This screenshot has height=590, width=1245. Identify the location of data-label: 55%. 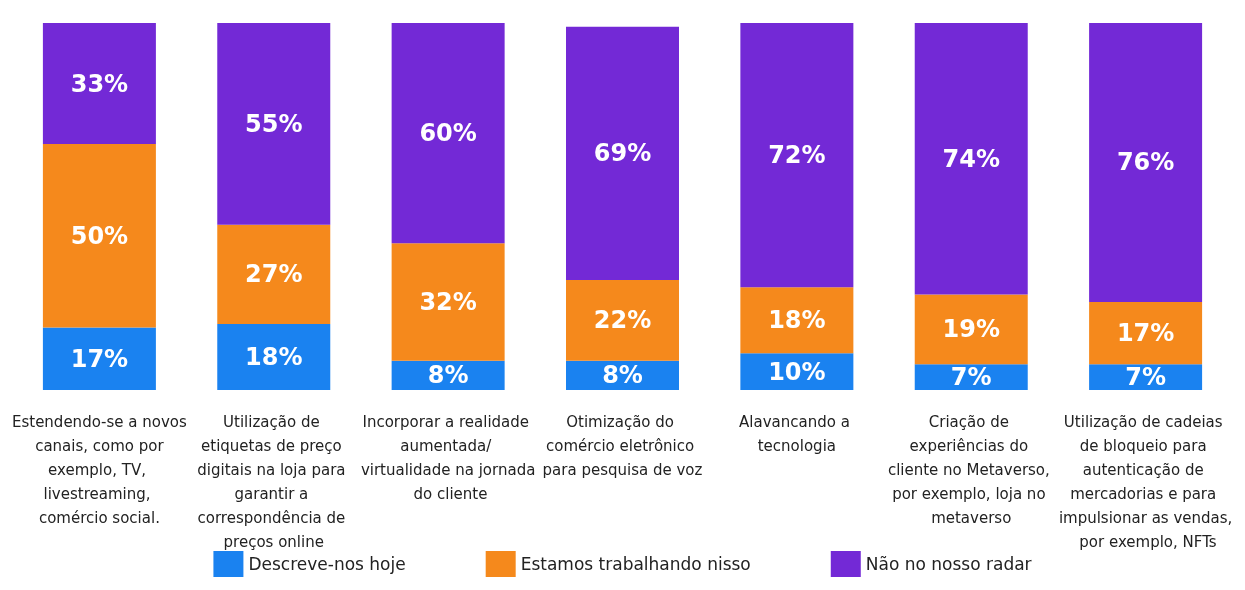
(274, 123).